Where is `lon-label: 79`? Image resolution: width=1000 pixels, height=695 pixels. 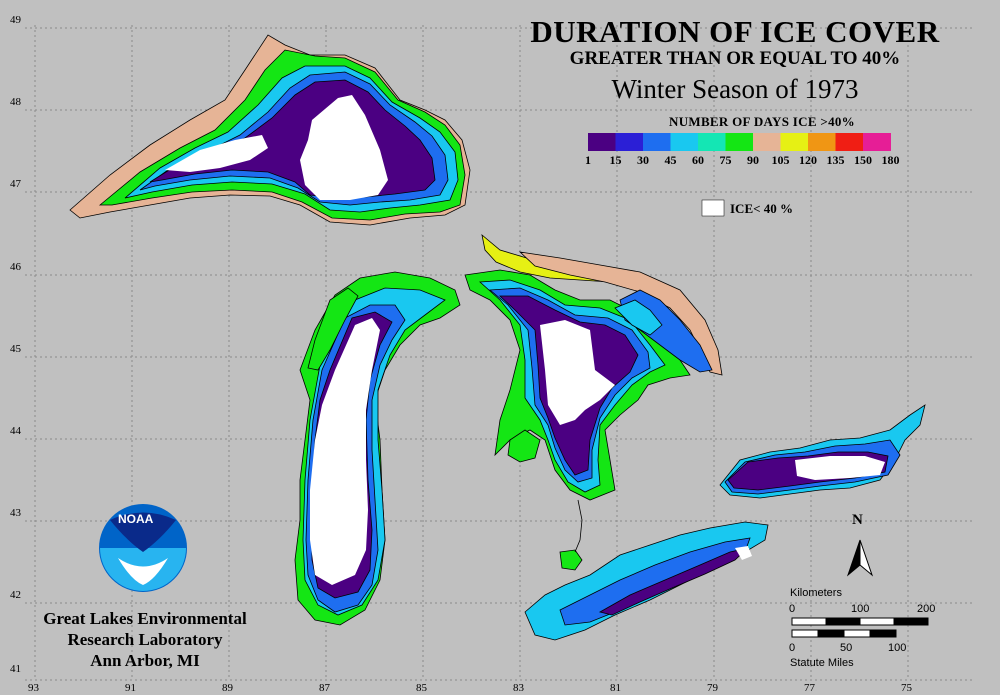 lon-label: 79 is located at coordinates (712, 688).